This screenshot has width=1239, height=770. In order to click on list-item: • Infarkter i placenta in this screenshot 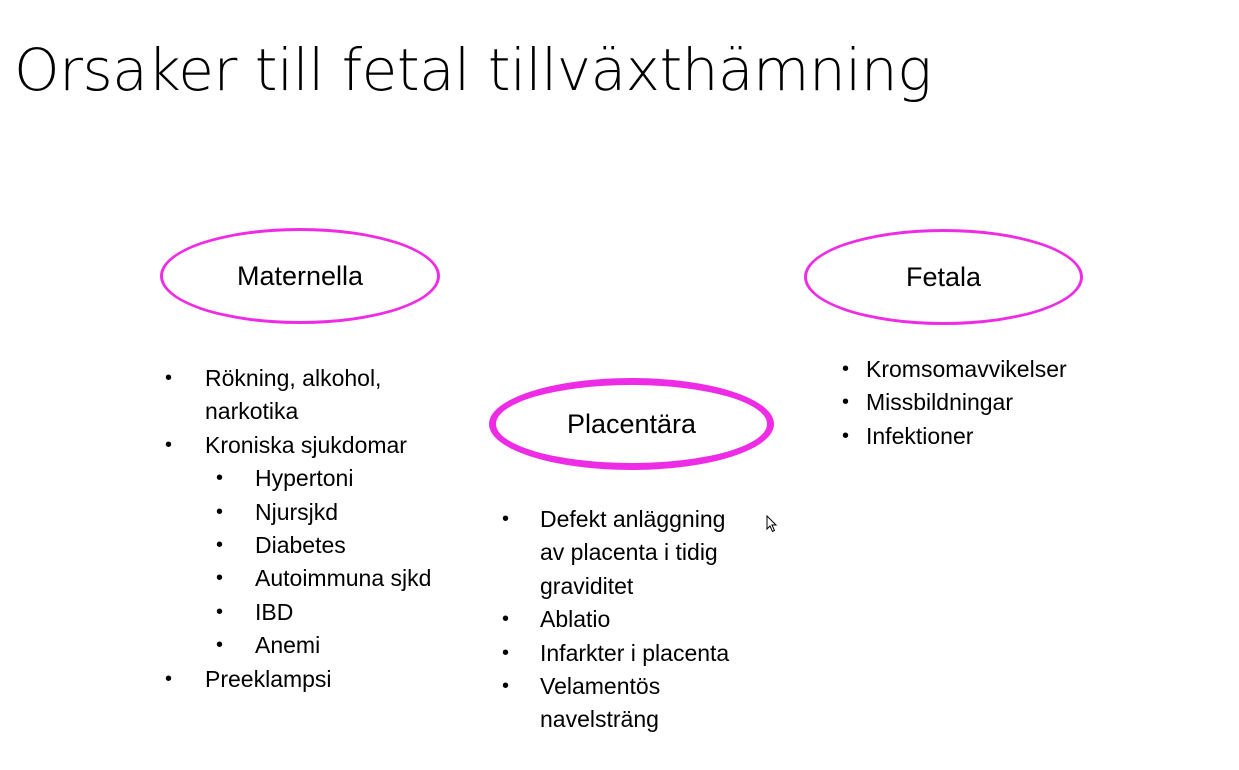, I will do `click(614, 653)`.